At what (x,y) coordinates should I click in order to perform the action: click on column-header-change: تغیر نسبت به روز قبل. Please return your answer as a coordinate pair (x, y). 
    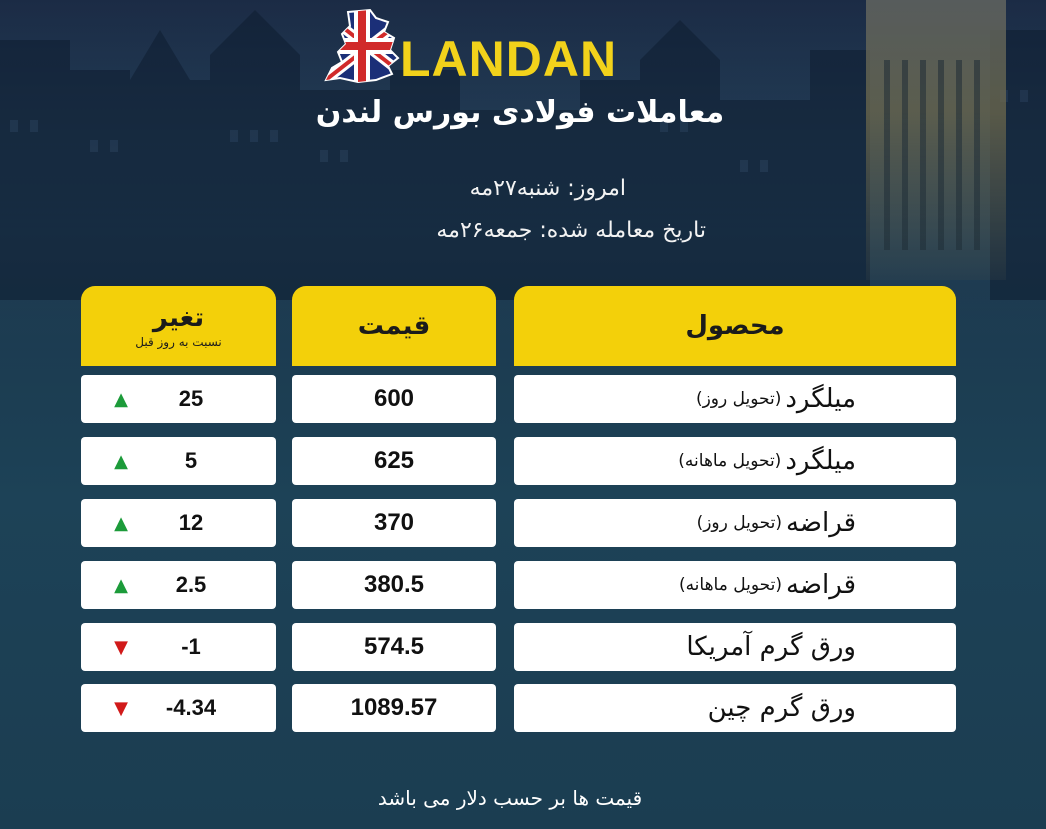
    Looking at the image, I should click on (178, 326).